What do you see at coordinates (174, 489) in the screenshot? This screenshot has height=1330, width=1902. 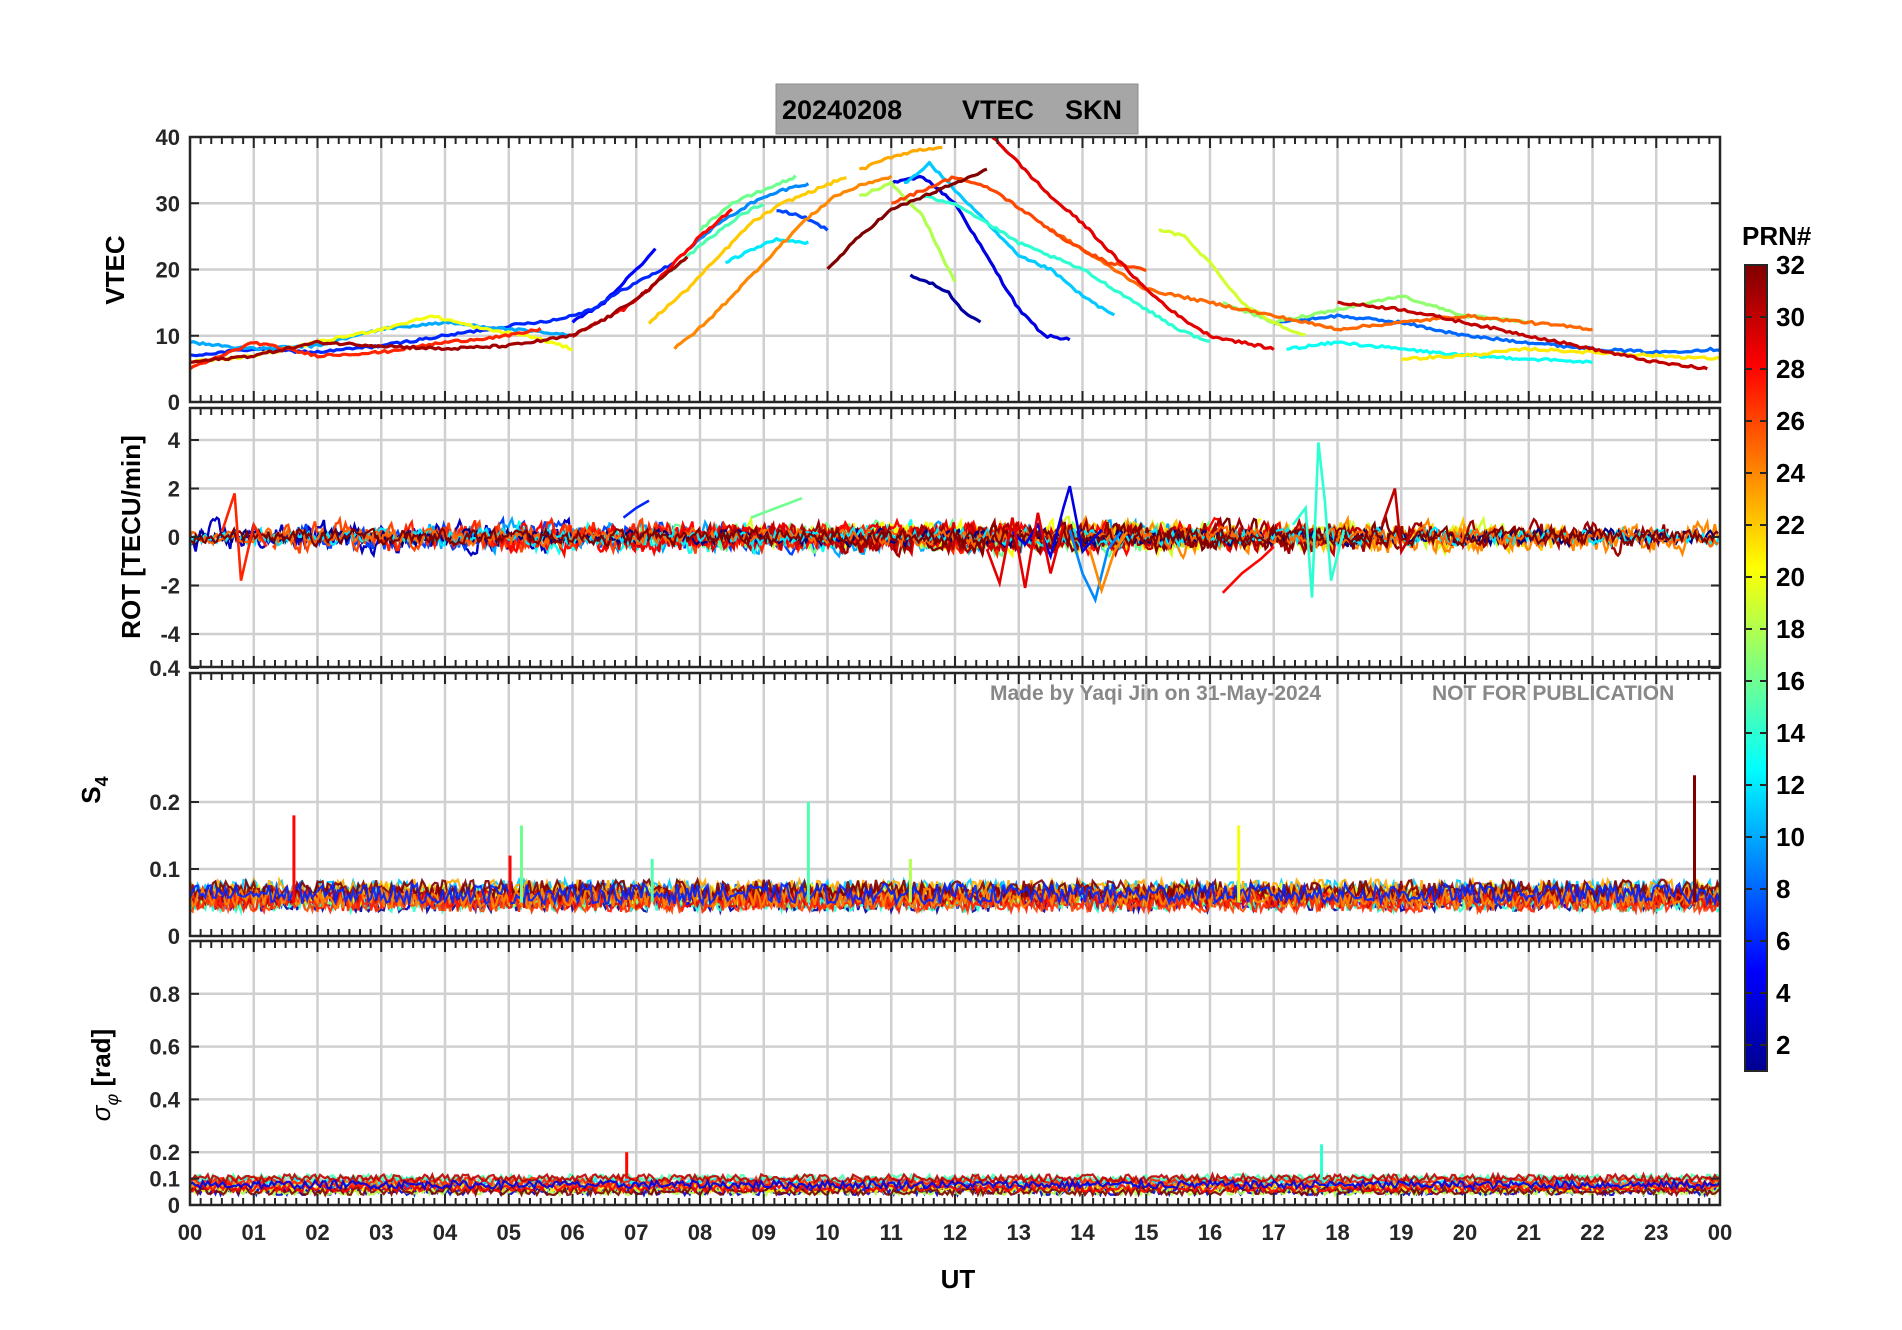 I see `rot-ytick-label: 2` at bounding box center [174, 489].